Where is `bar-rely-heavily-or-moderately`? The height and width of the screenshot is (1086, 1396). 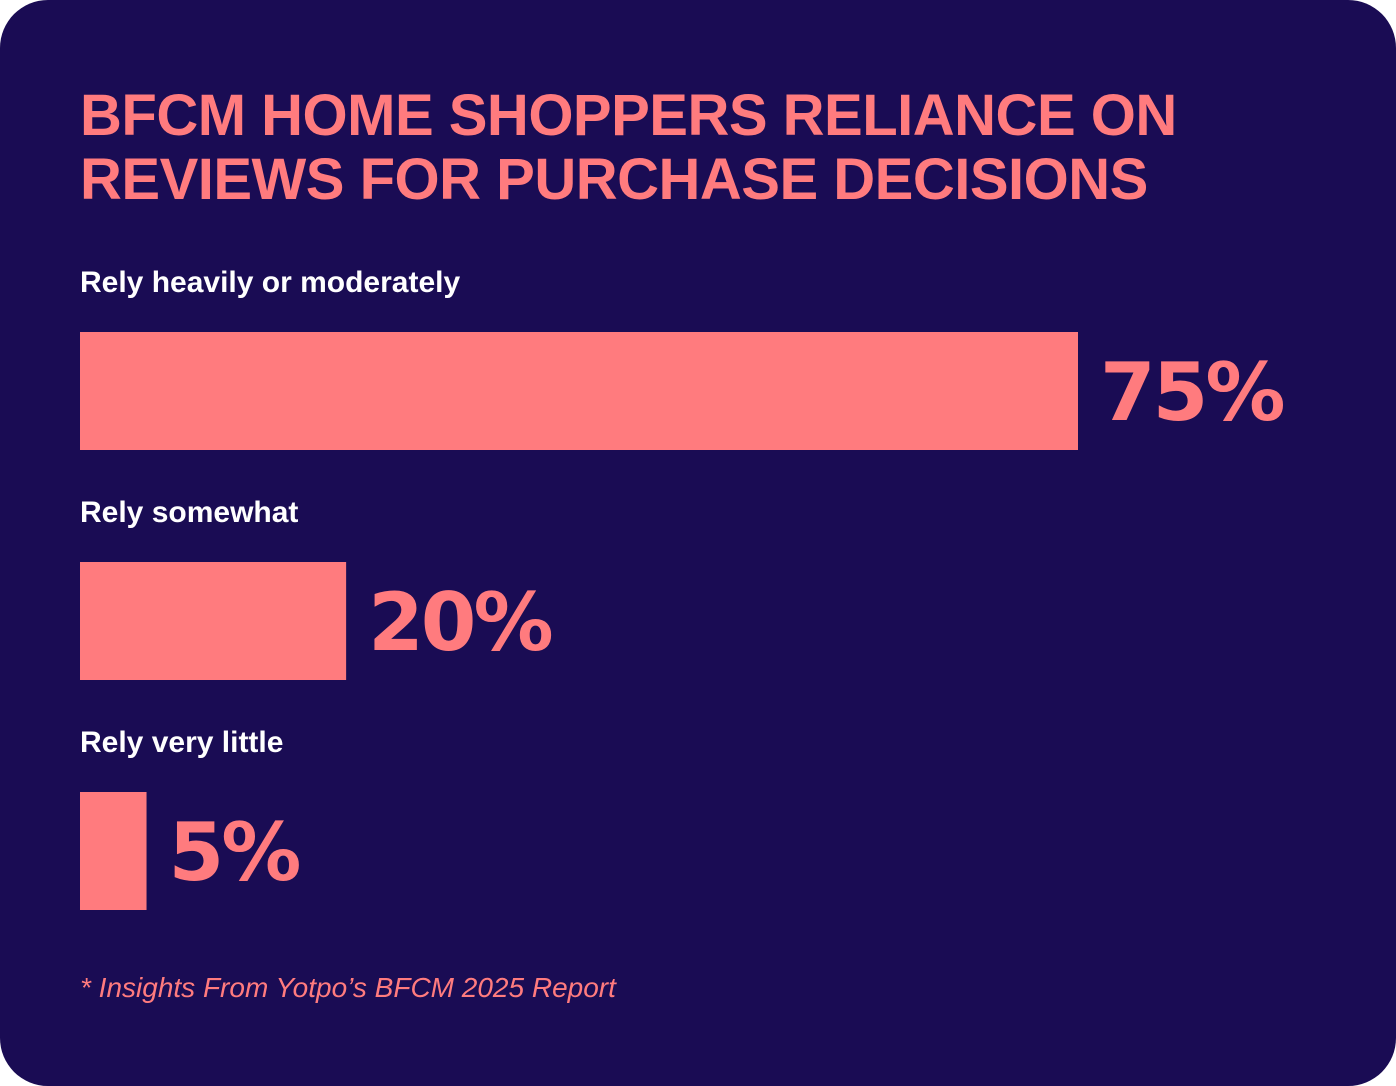 bar-rely-heavily-or-moderately is located at coordinates (579, 391).